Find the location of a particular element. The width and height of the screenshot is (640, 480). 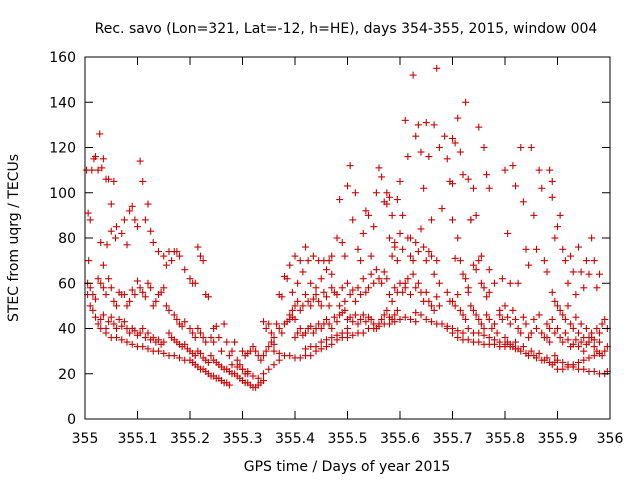

y-tick-label: 0 is located at coordinates (71, 420).